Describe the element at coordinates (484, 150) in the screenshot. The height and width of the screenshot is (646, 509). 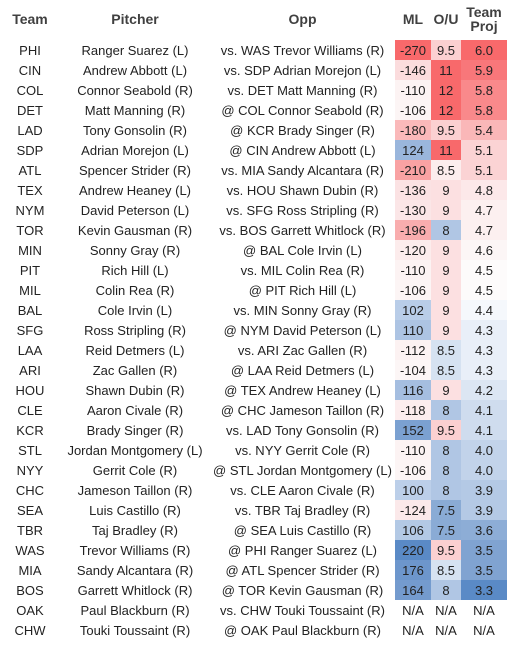
I see `cell-team-proj: 5.1` at that location.